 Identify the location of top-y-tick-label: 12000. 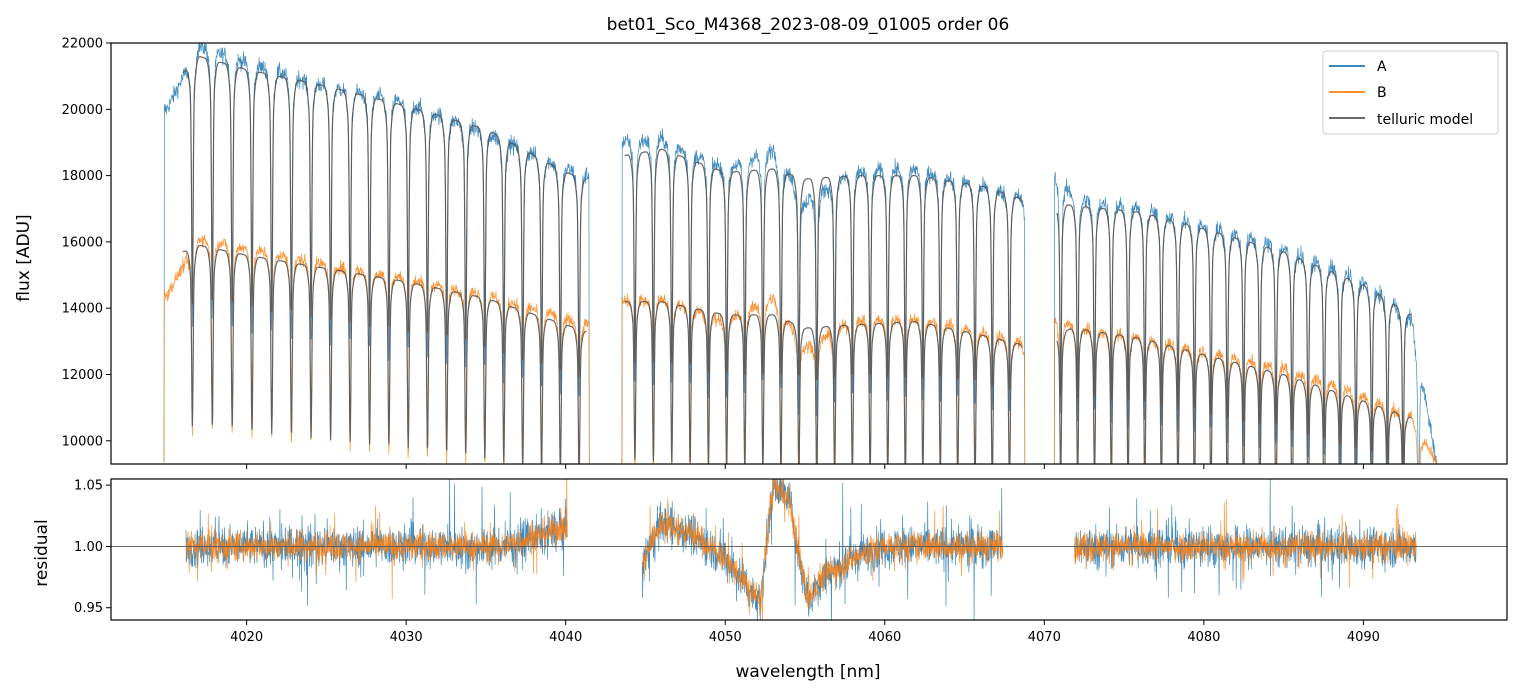
(82, 375).